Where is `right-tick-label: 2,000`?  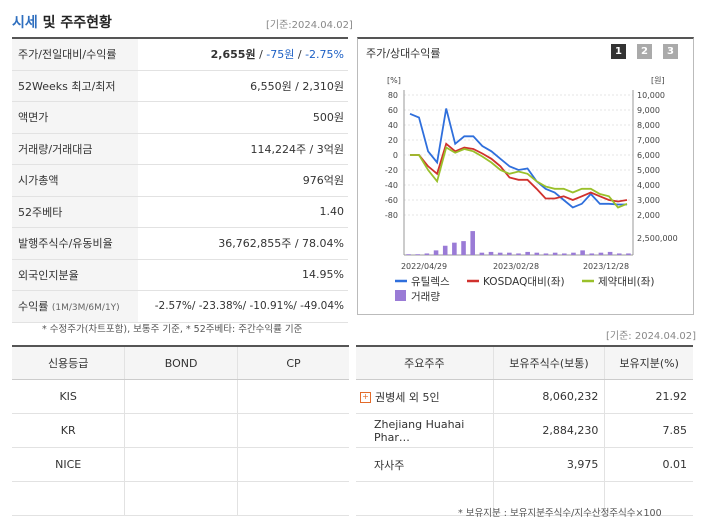
right-tick-label: 2,000 is located at coordinates (648, 215).